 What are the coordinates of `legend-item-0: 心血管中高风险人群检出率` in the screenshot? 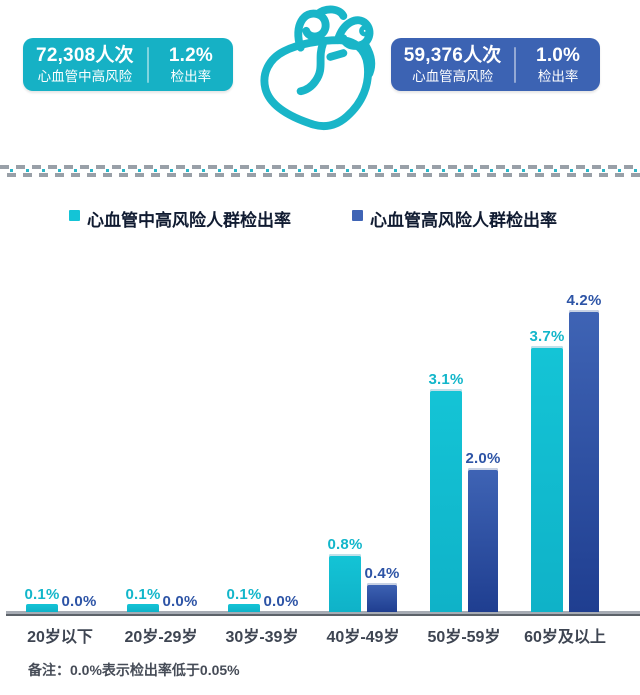 It's located at (180, 218).